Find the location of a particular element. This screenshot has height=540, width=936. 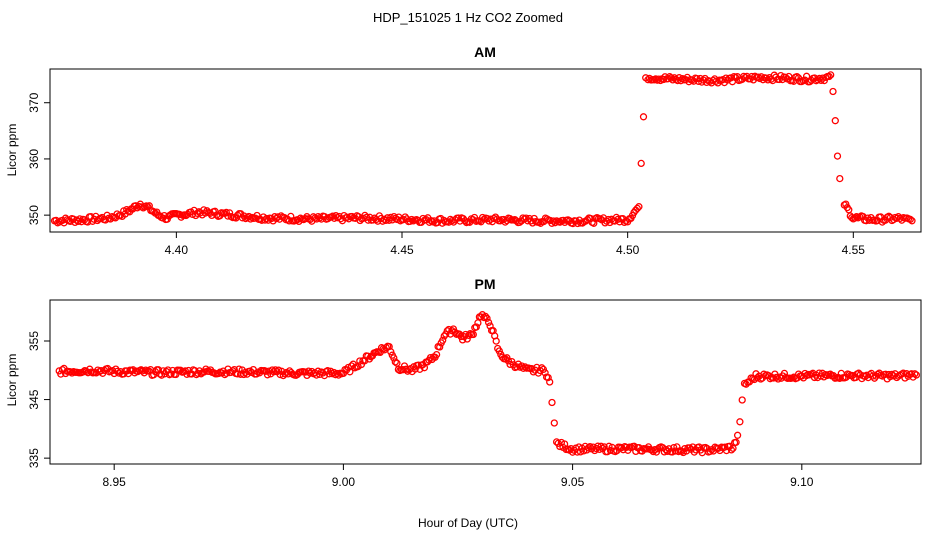

pm-xtick-label: 8.95 is located at coordinates (114, 482).